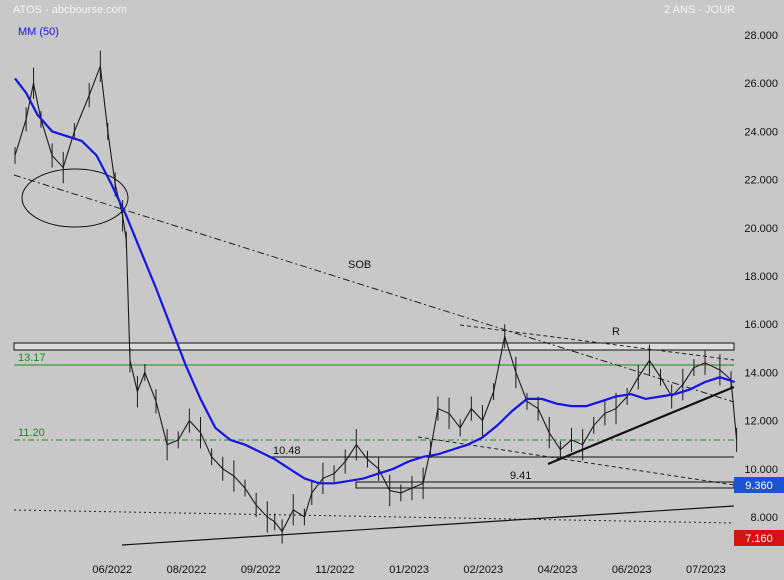  Describe the element at coordinates (761, 84) in the screenshot. I see `y-tick-label: 26.000` at that location.